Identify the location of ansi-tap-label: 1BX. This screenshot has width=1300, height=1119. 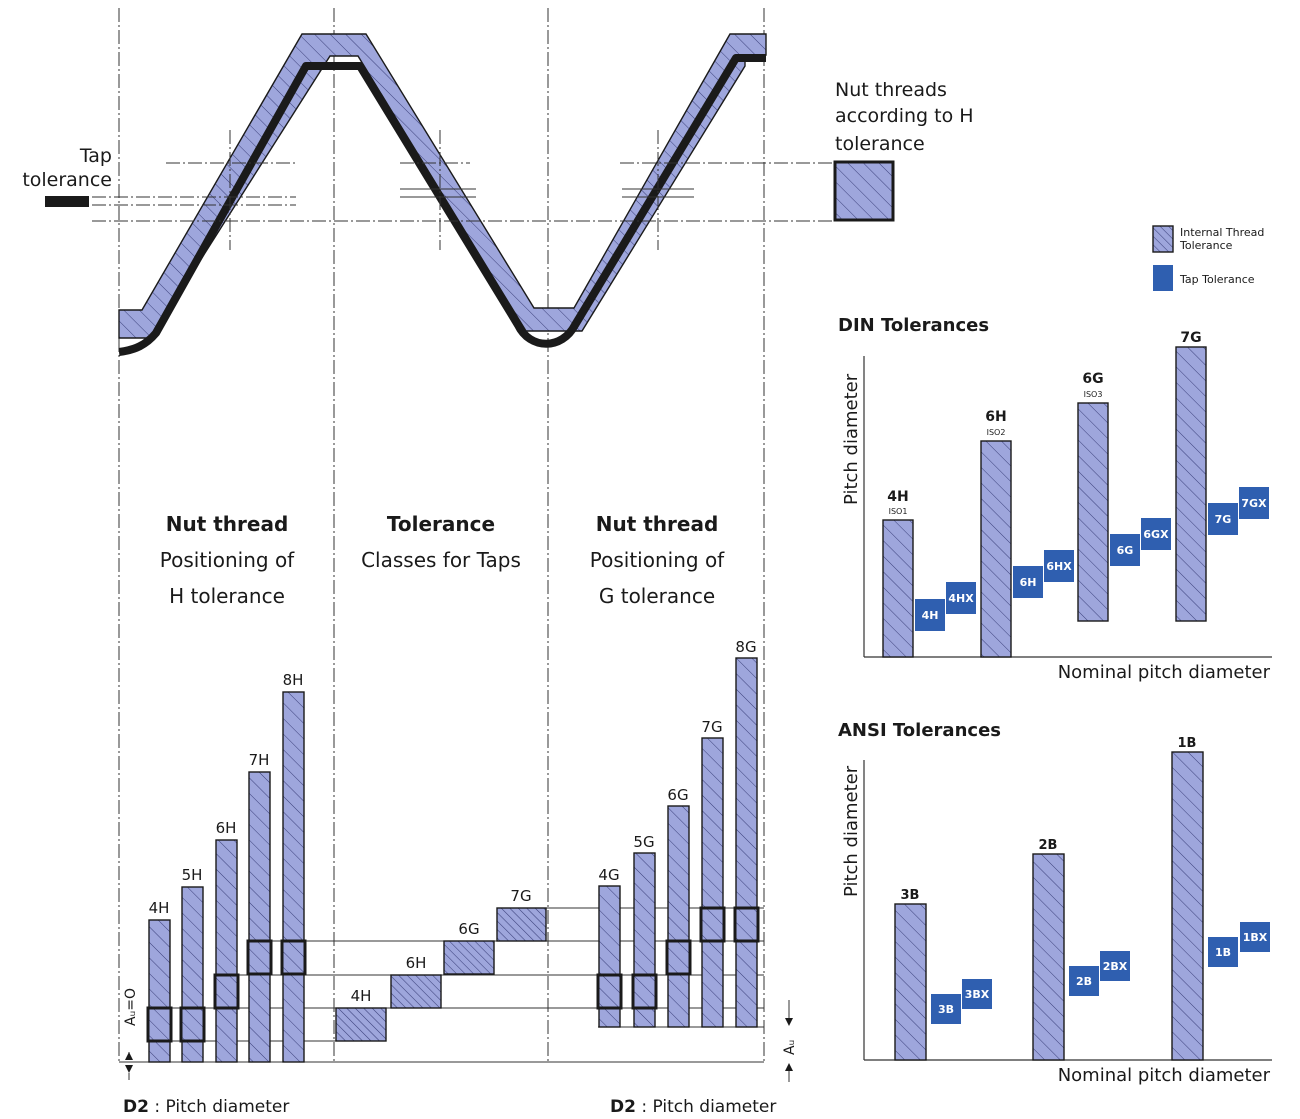
(1255, 937).